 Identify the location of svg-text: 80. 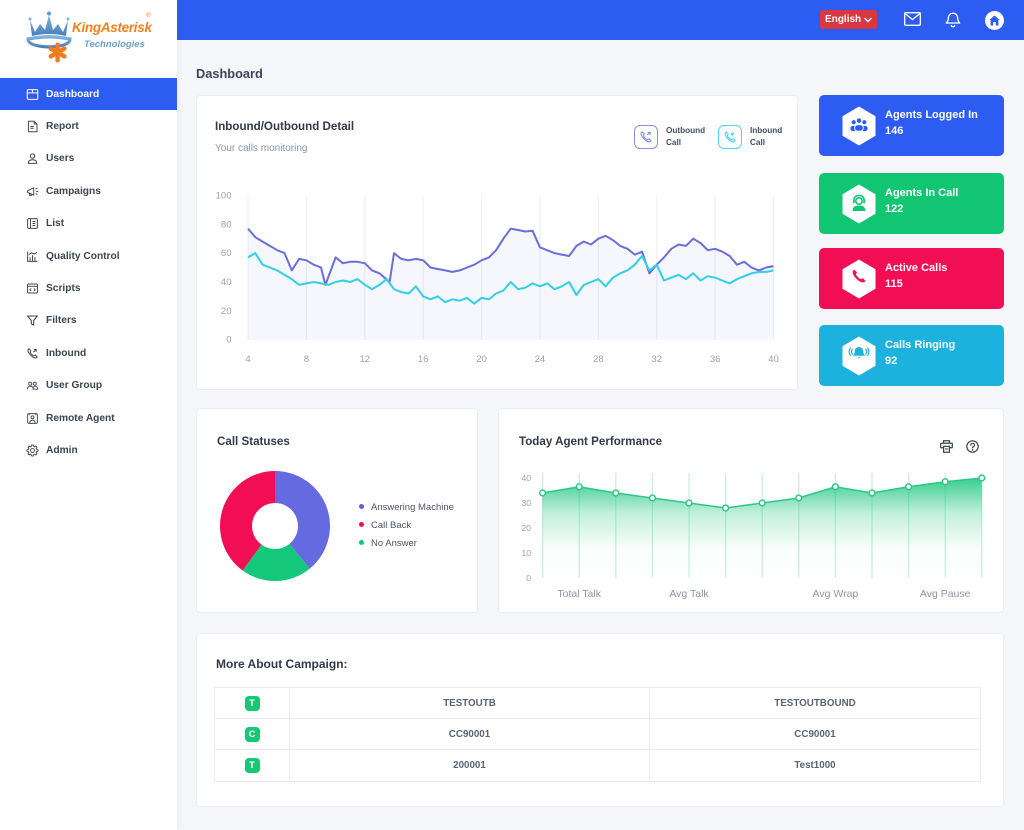
(226, 224).